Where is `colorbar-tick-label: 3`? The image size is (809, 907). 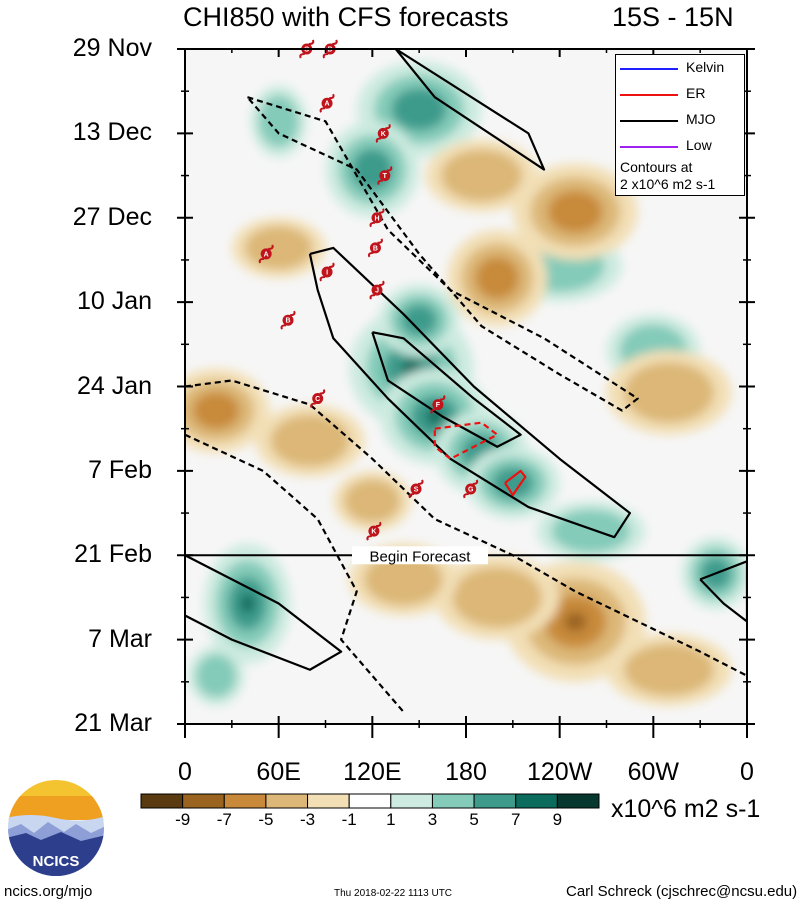 colorbar-tick-label: 3 is located at coordinates (432, 819).